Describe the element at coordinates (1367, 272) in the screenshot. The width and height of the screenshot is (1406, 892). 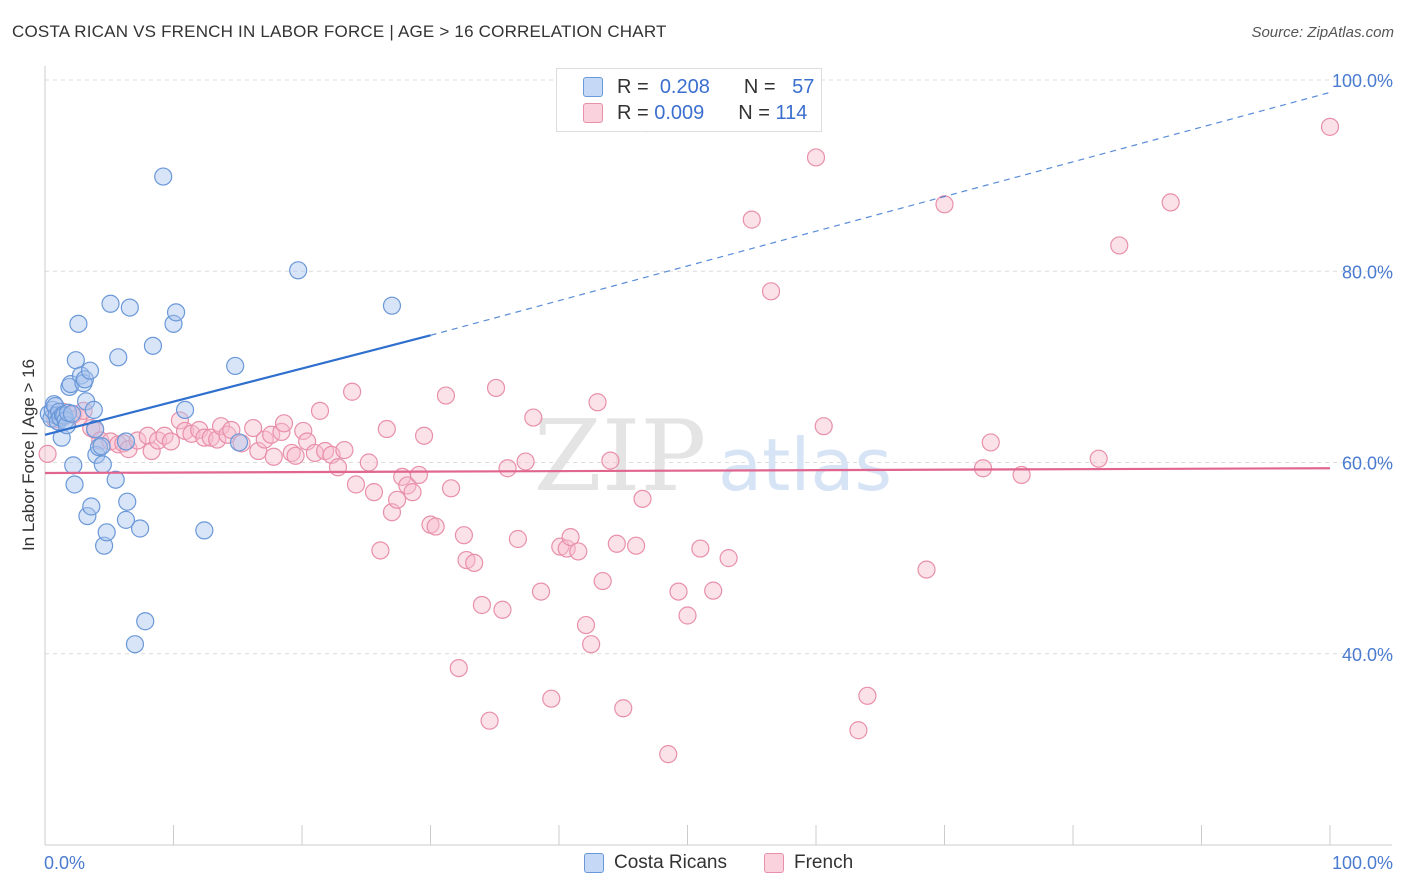
I see `y-tick-label: 80.0%` at that location.